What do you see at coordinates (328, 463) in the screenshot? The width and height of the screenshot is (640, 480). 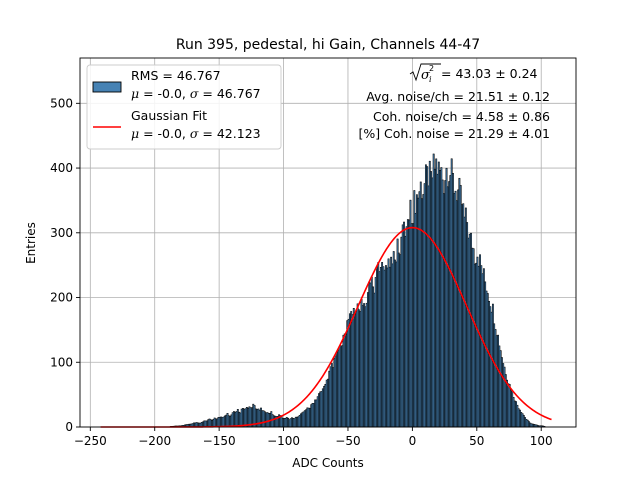 I see `x-axis-label: ADC Counts` at bounding box center [328, 463].